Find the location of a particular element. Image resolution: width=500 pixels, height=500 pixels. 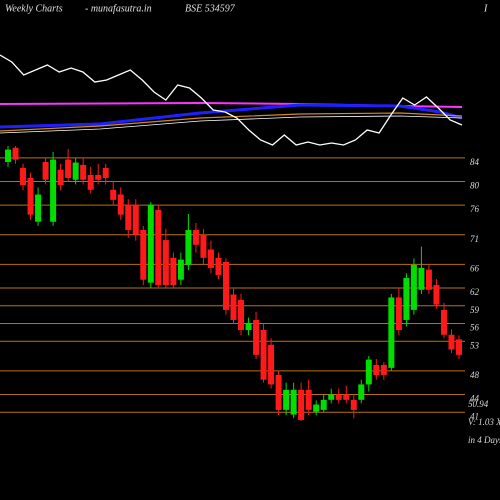

y-tick-label: 84 is located at coordinates (475, 162).